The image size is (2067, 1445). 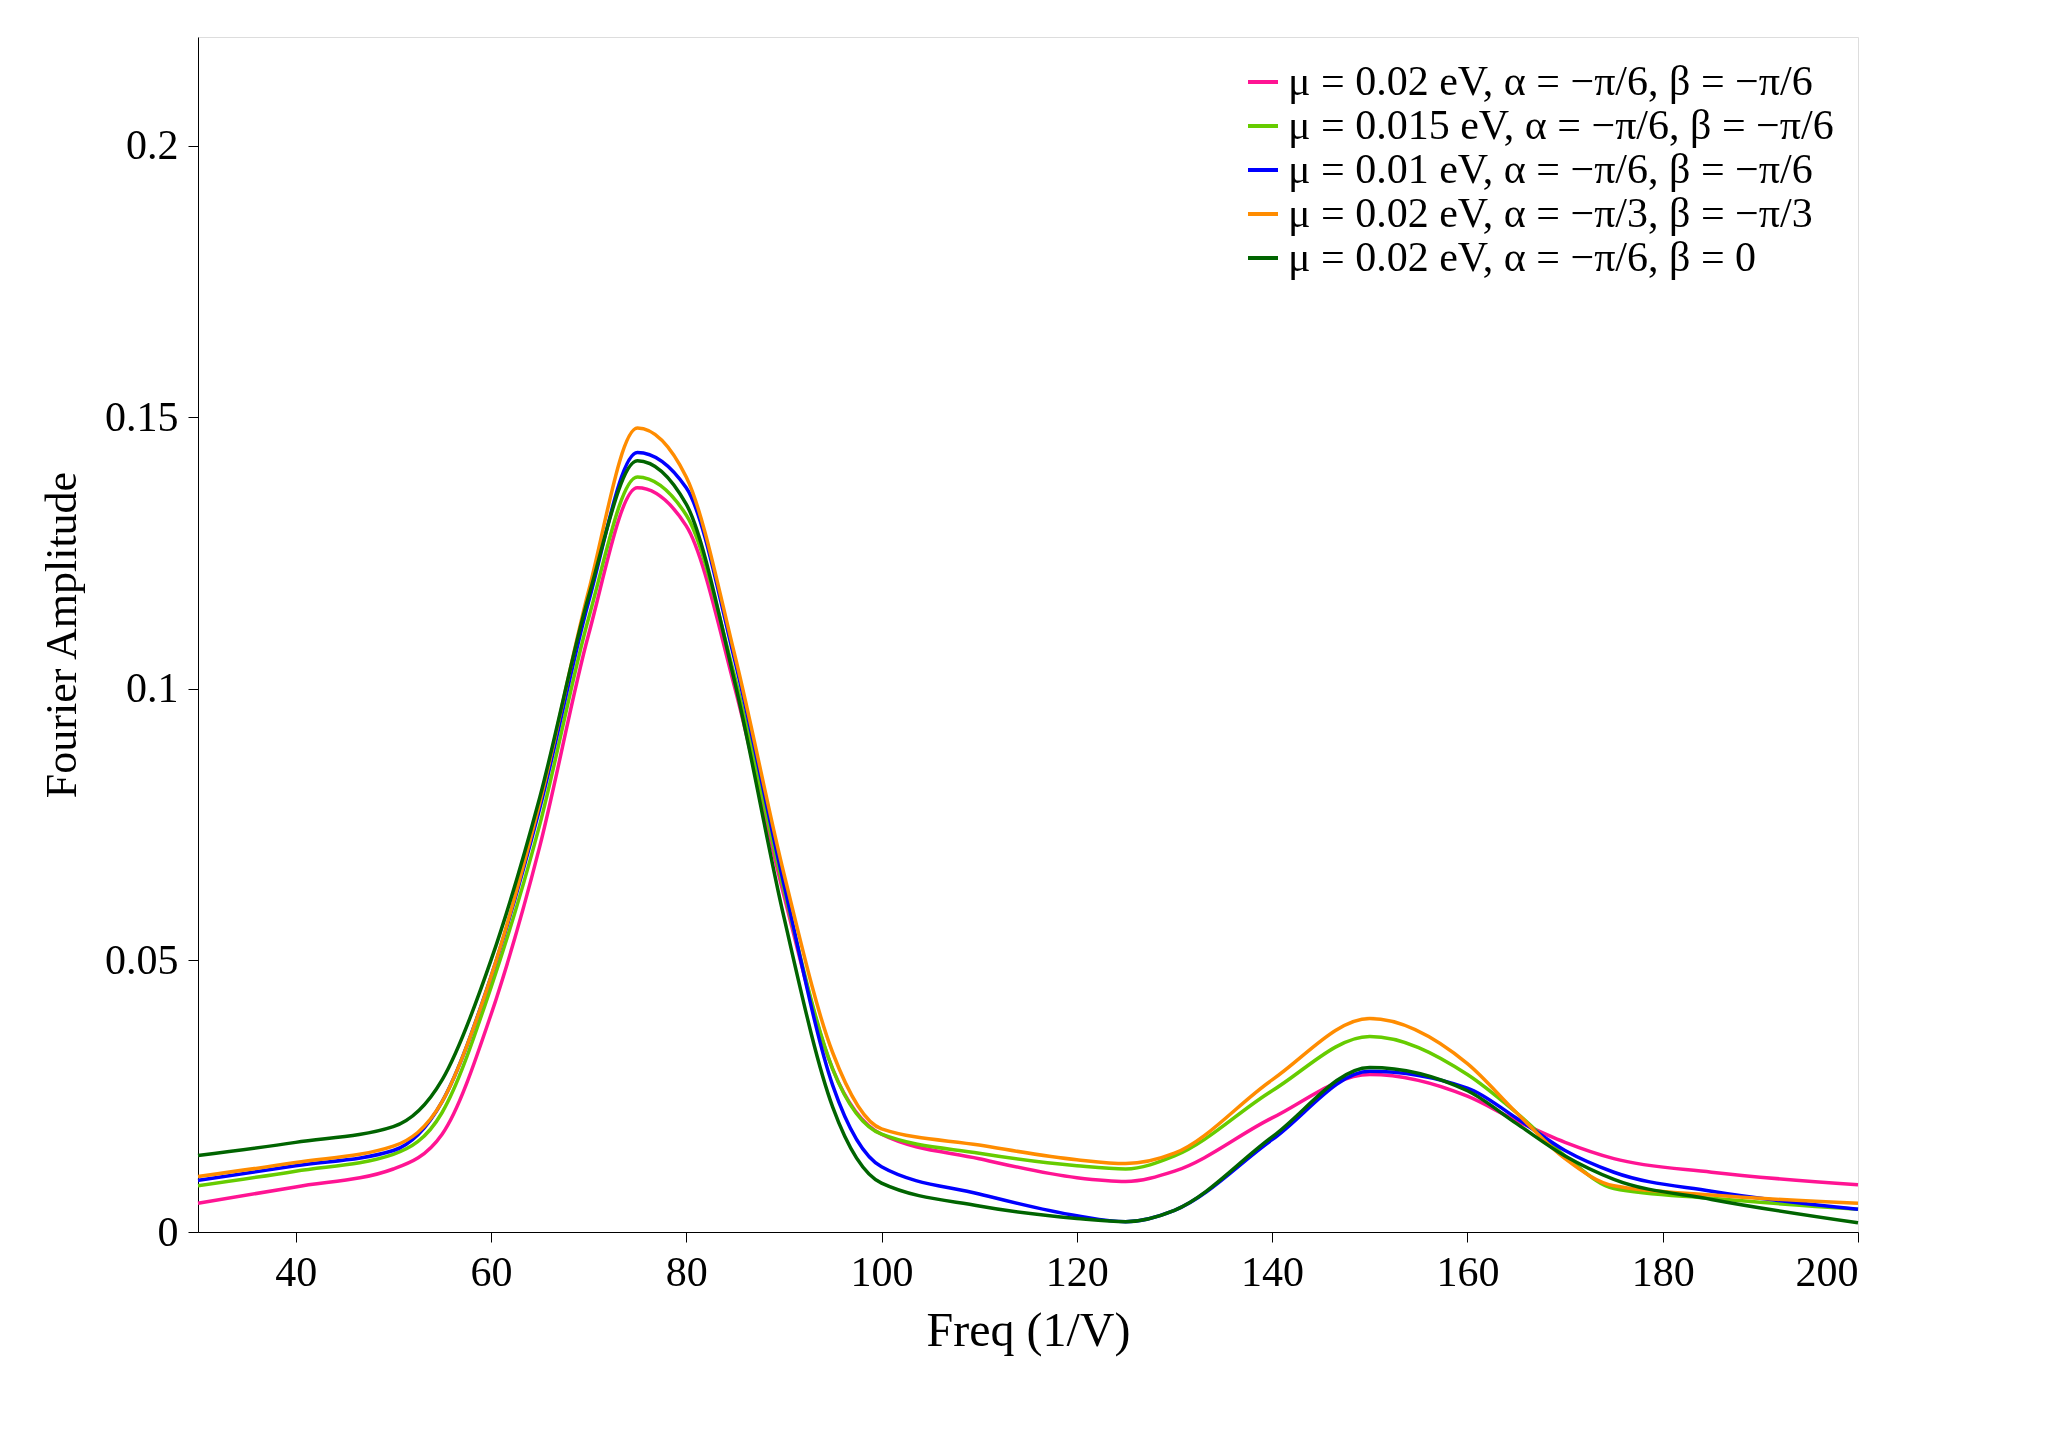 What do you see at coordinates (142, 959) in the screenshot?
I see `y-tick-label: 0.05` at bounding box center [142, 959].